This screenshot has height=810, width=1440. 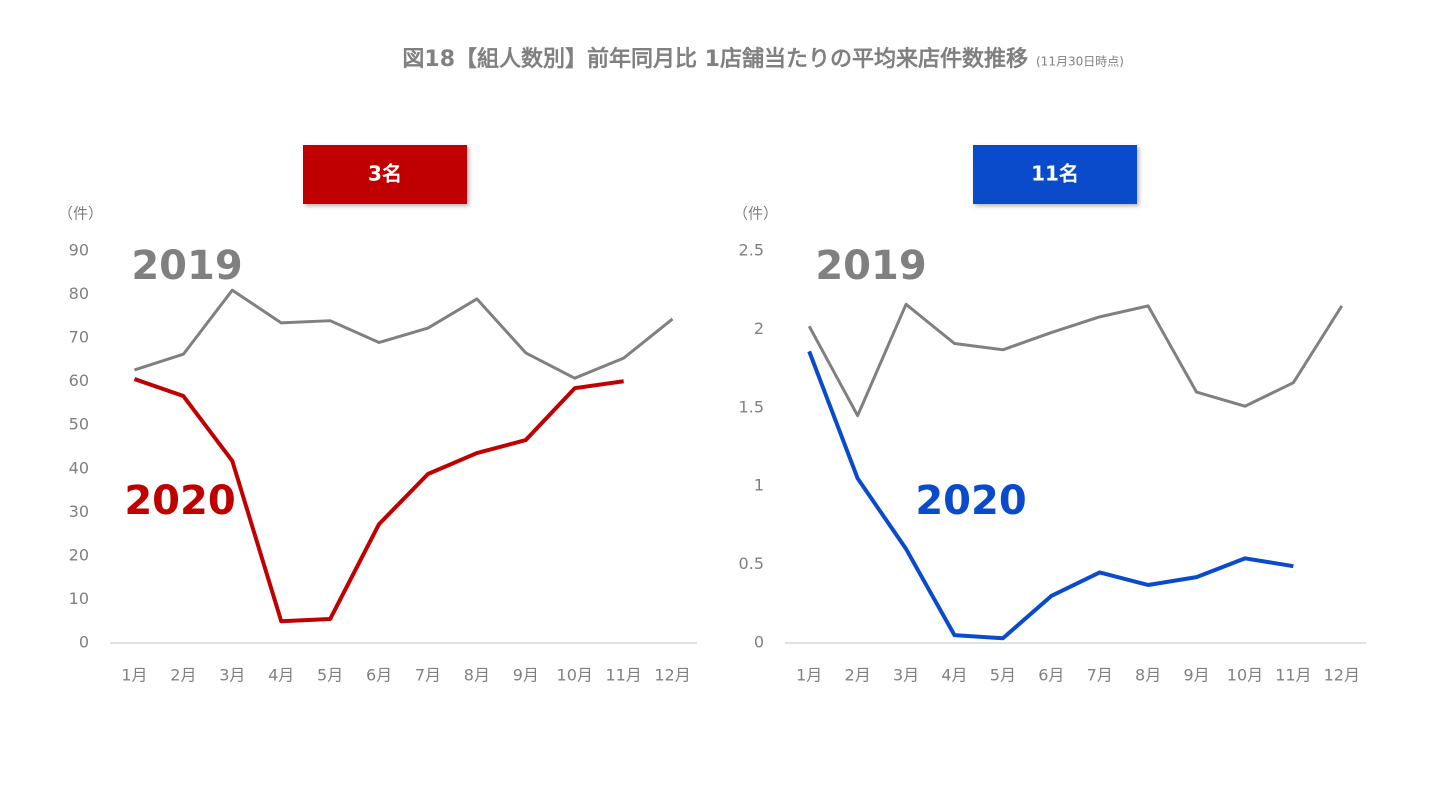 What do you see at coordinates (79, 293) in the screenshot?
I see `y-tick-label: 80` at bounding box center [79, 293].